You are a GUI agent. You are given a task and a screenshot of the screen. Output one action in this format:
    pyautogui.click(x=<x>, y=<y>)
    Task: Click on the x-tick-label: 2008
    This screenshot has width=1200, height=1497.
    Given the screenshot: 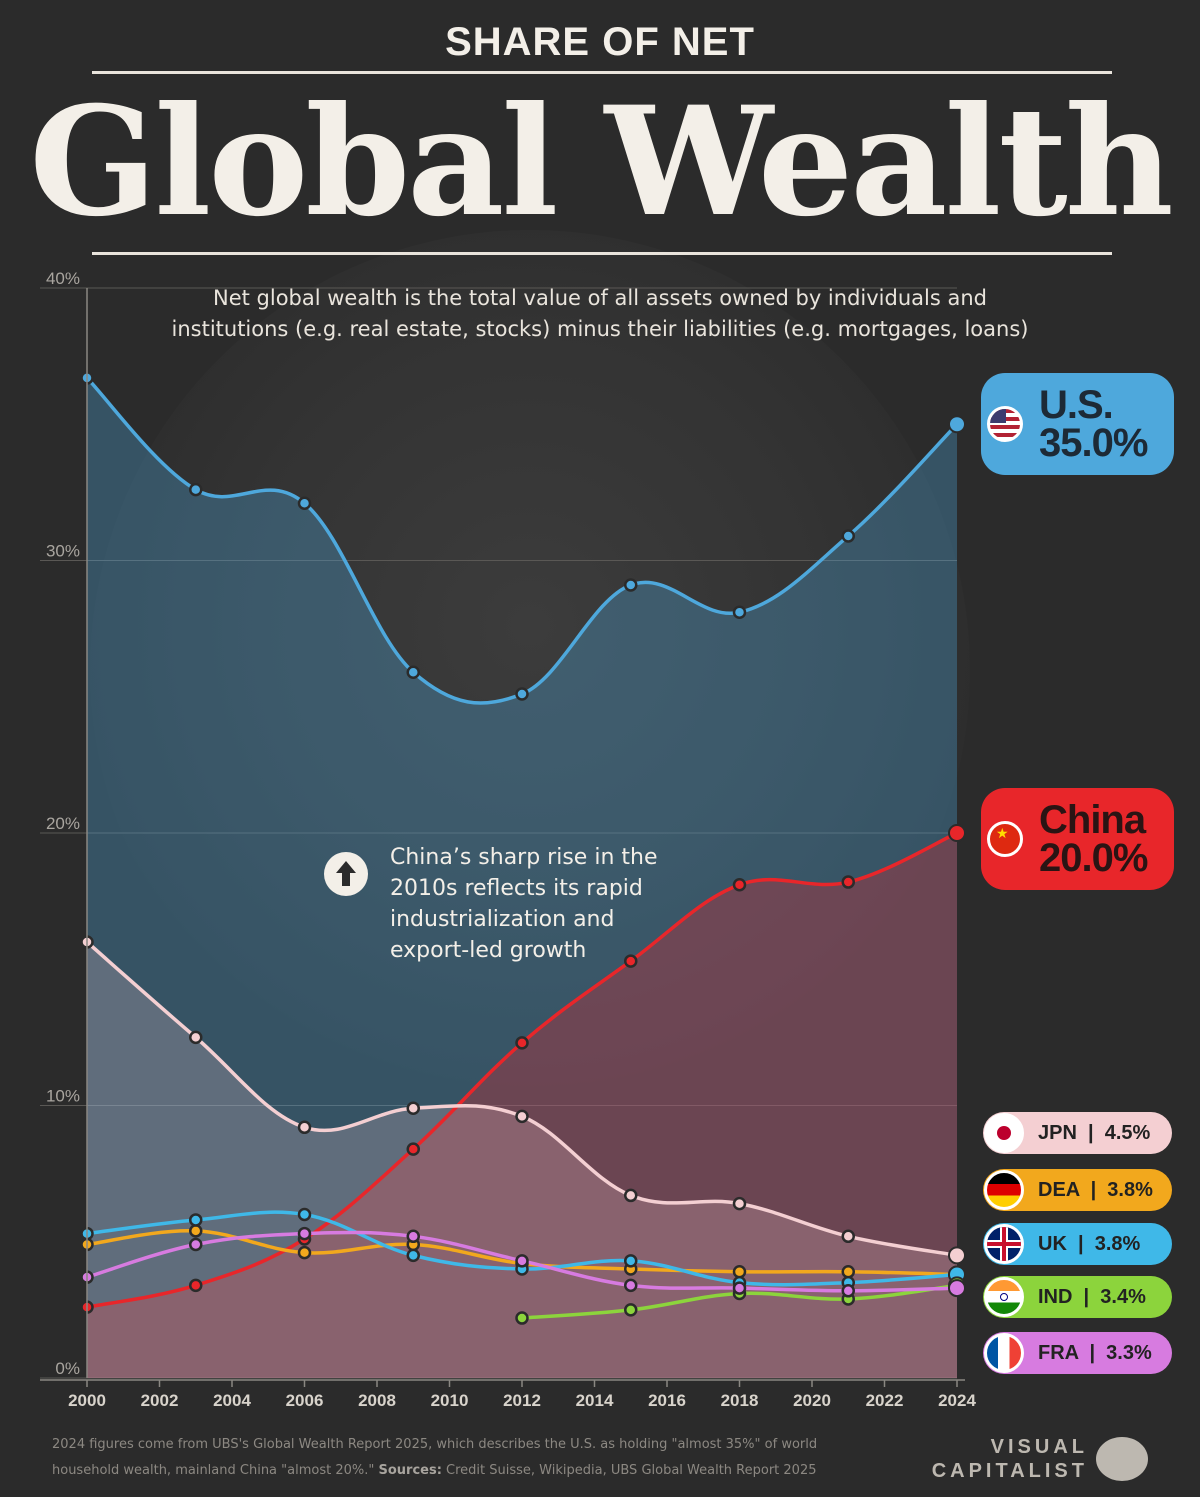 What is the action you would take?
    pyautogui.click(x=377, y=1400)
    